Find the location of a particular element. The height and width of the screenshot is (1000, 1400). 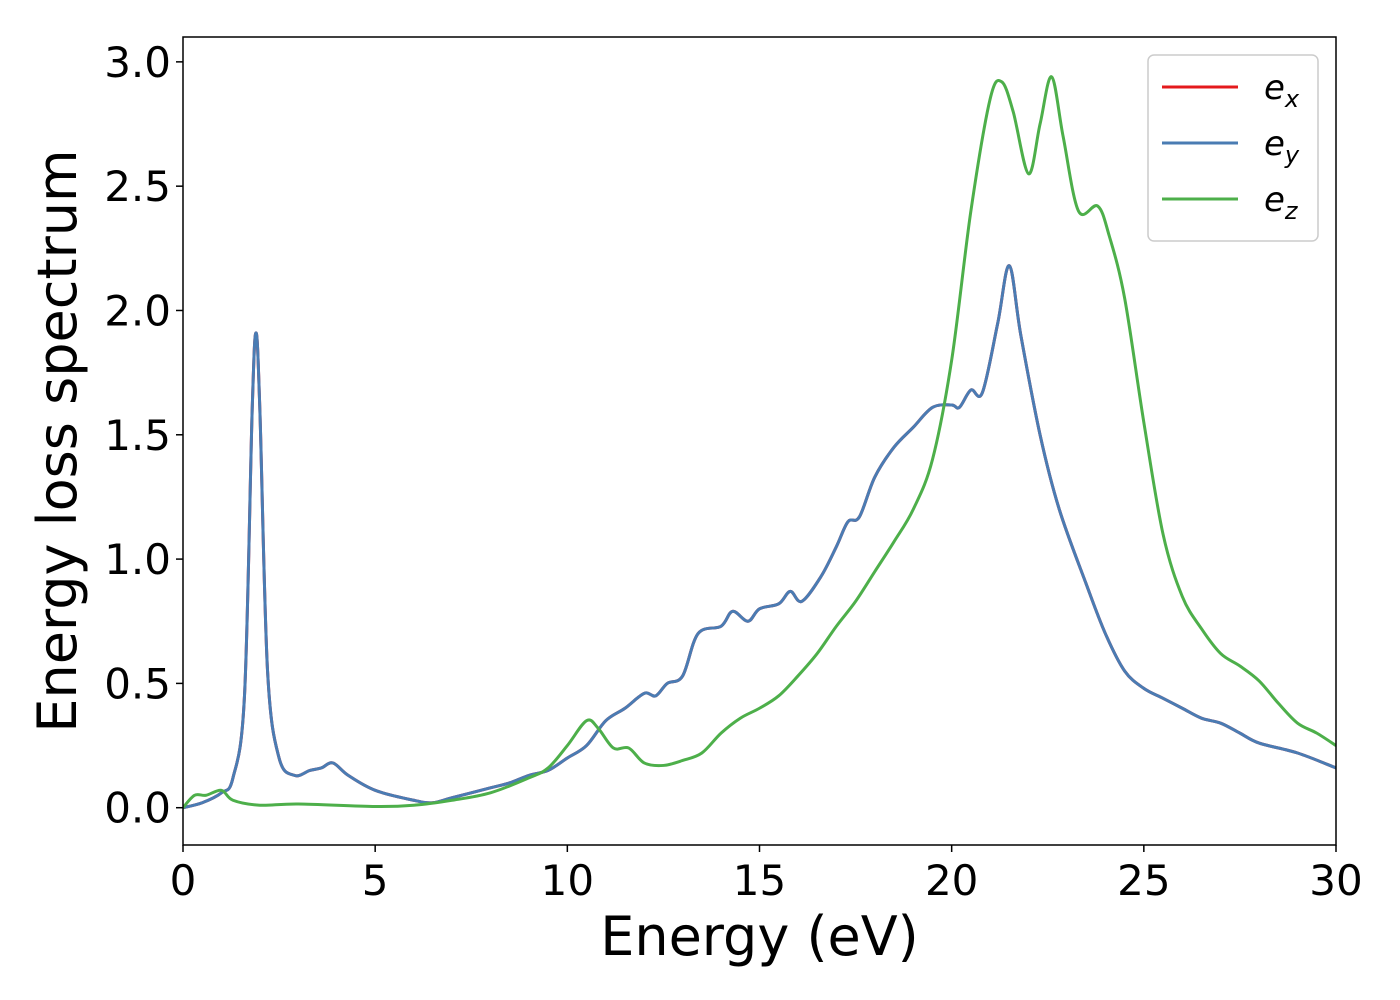

y-tick-label: 0.5 is located at coordinates (137, 683).